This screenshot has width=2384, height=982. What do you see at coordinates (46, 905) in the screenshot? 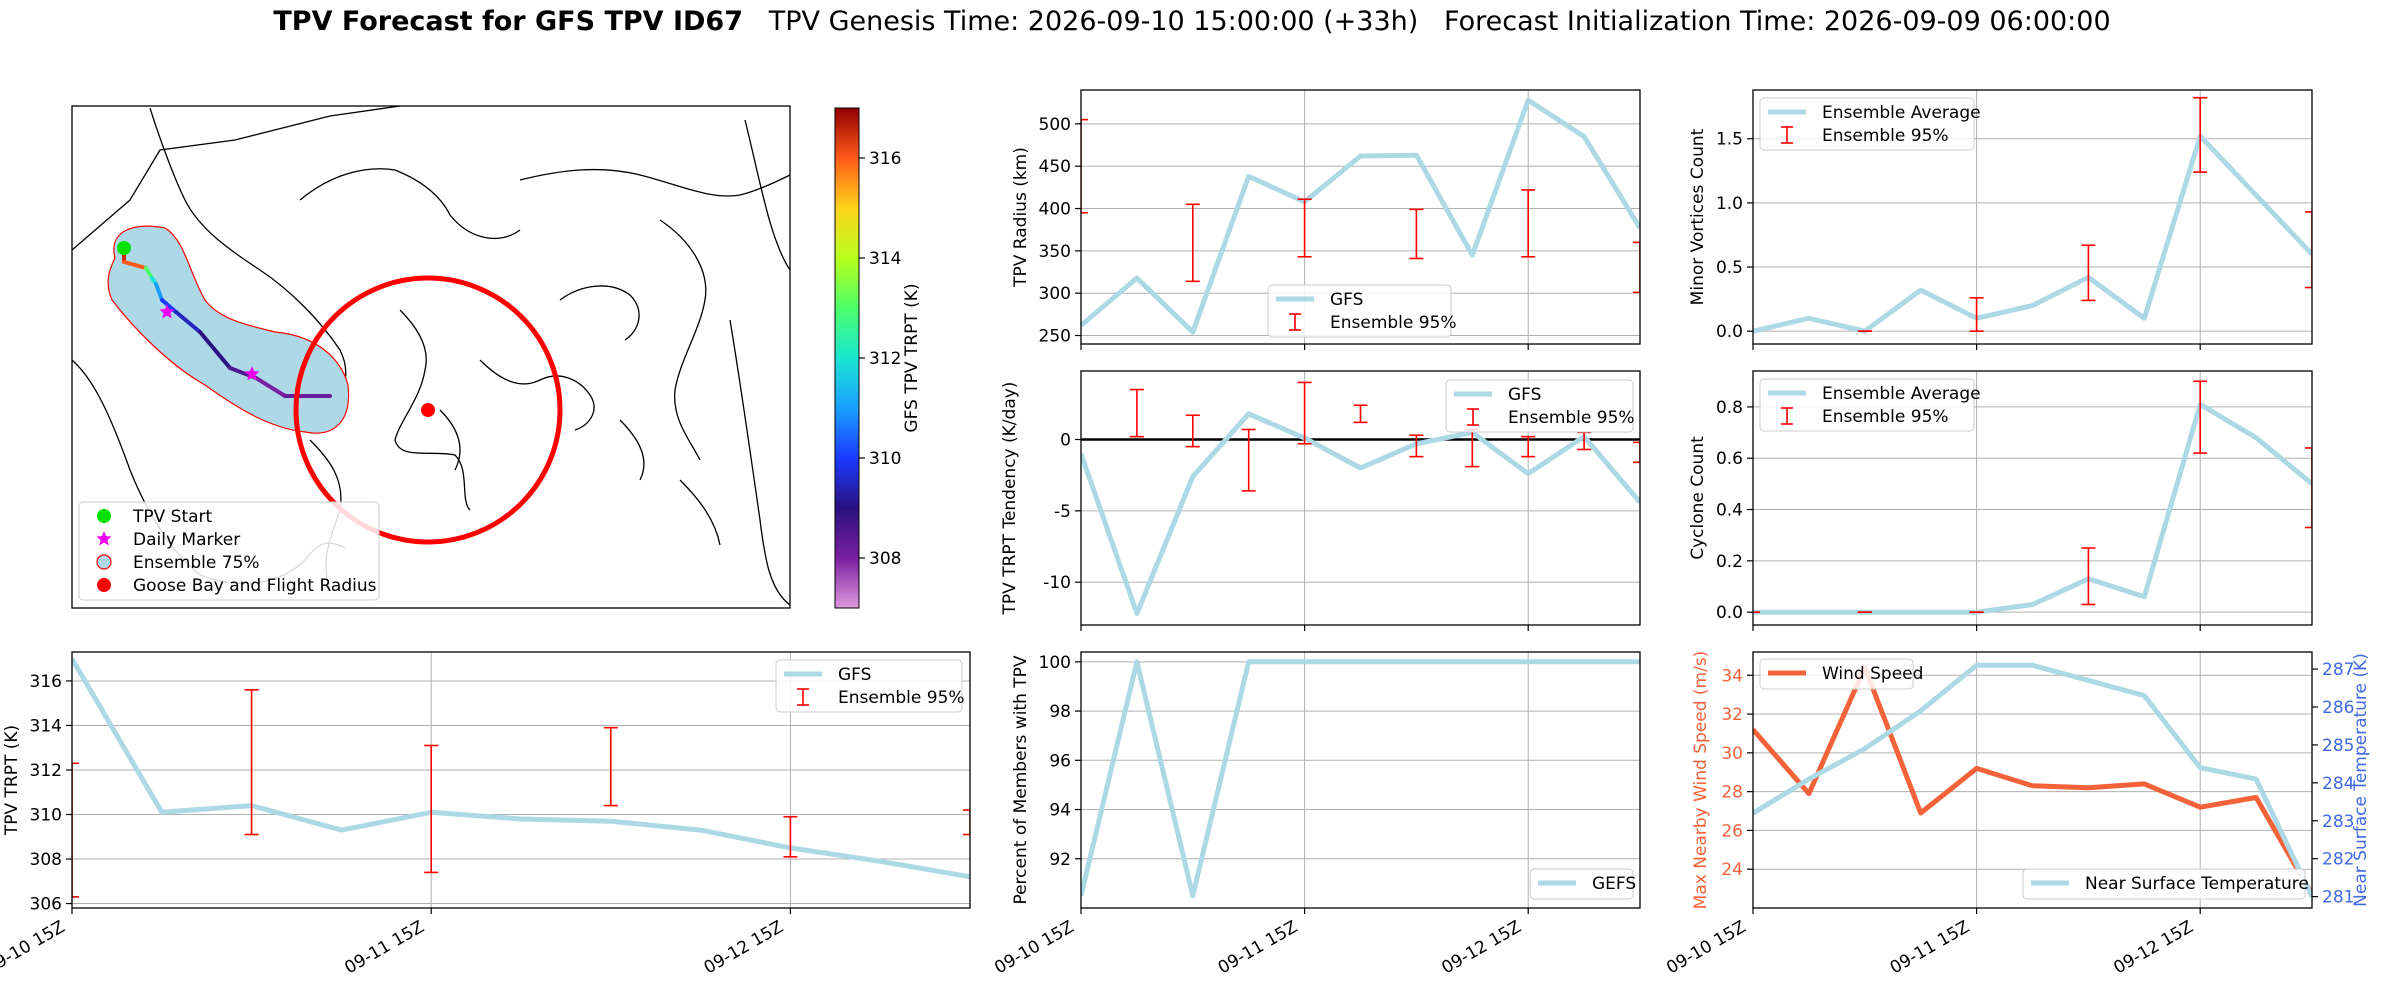
I see `y-tick-label: 306` at bounding box center [46, 905].